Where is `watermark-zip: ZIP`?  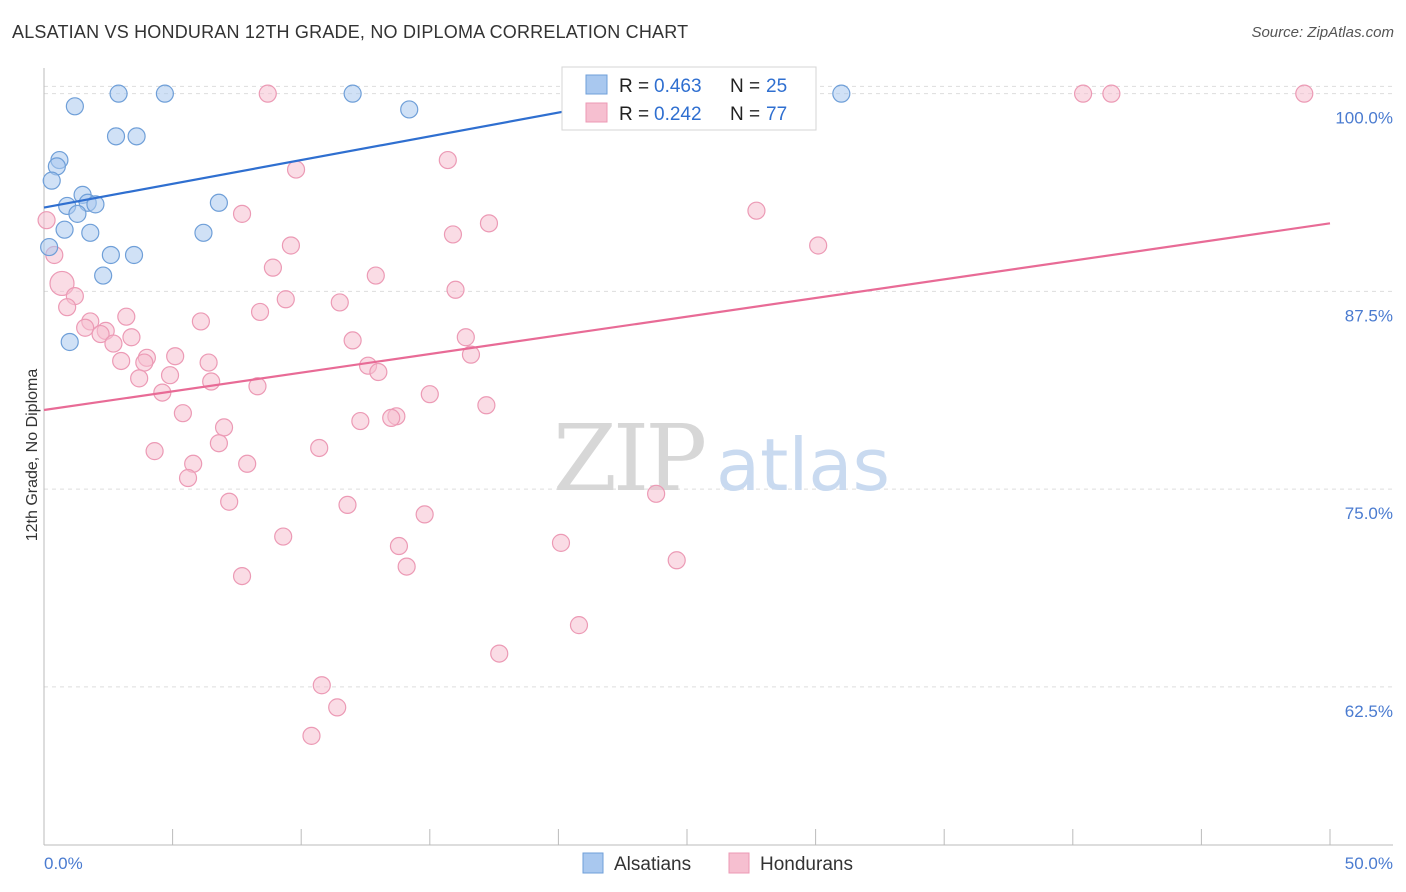 watermark-zip: ZIP is located at coordinates (628, 458).